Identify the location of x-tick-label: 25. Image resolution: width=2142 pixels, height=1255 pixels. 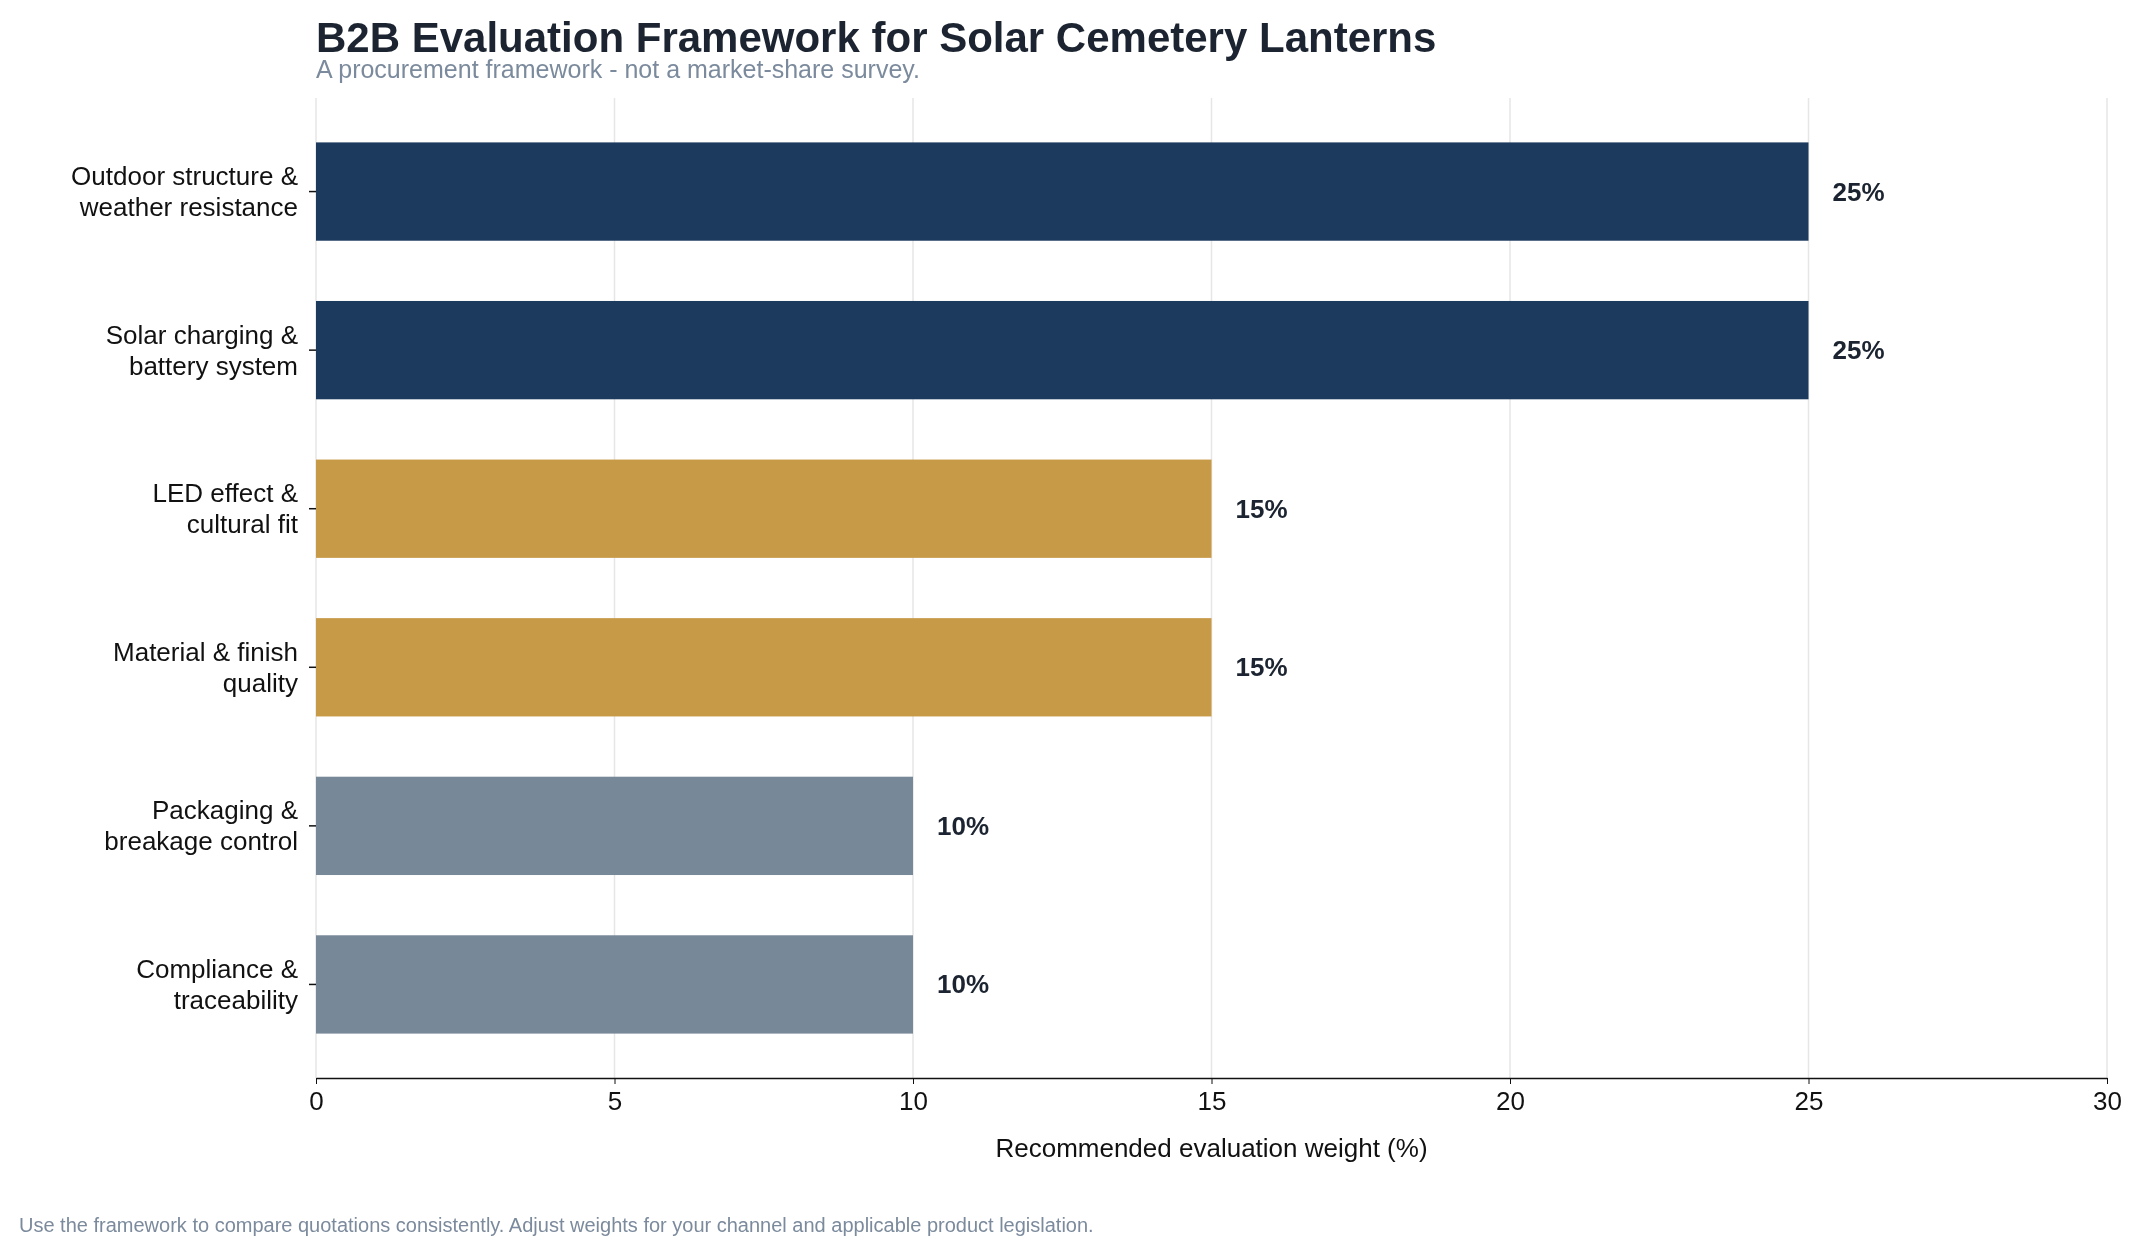
(1809, 1101).